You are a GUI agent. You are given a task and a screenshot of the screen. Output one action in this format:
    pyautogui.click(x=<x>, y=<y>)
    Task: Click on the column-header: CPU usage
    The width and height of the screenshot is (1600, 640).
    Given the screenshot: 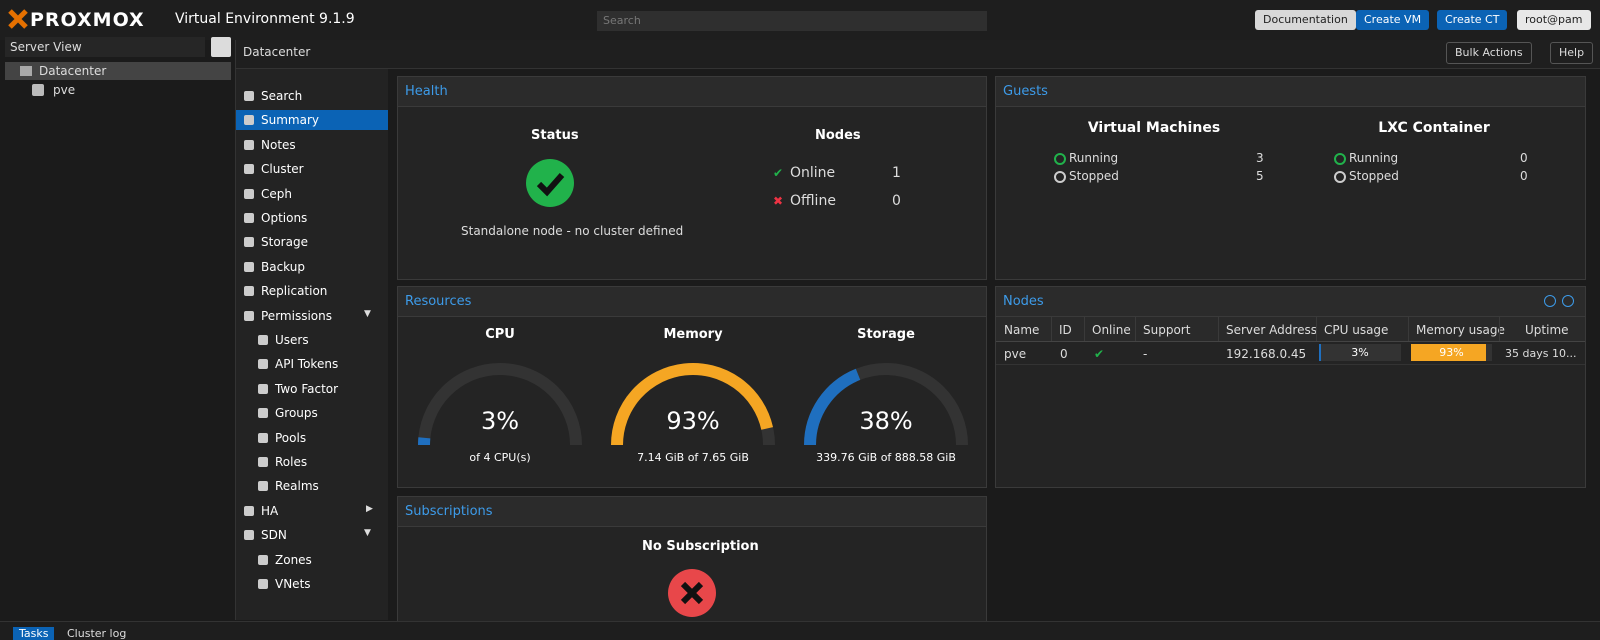 What is the action you would take?
    pyautogui.click(x=1356, y=330)
    